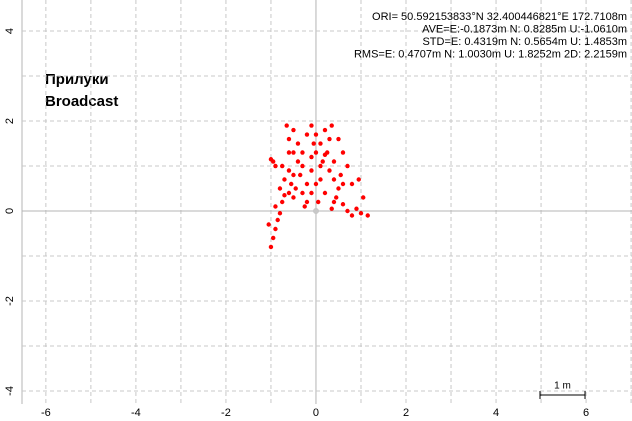 The height and width of the screenshot is (421, 632). I want to click on origin-marker, so click(315, 210).